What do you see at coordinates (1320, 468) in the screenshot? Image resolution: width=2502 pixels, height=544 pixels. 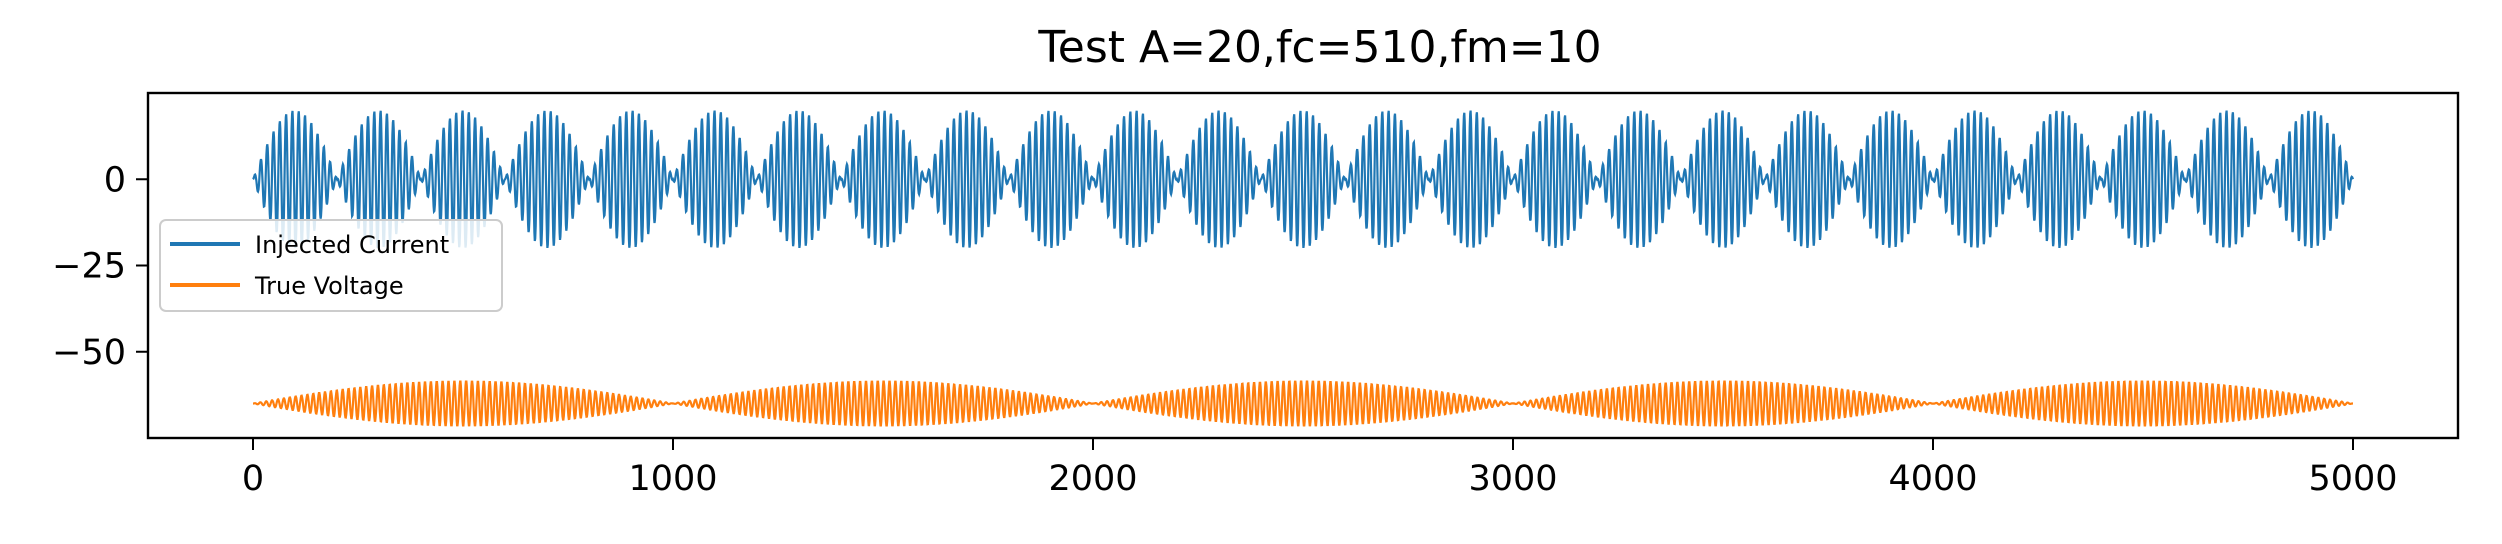 I see `x-axis: 0 1000 2000 3000 4000 5000` at bounding box center [1320, 468].